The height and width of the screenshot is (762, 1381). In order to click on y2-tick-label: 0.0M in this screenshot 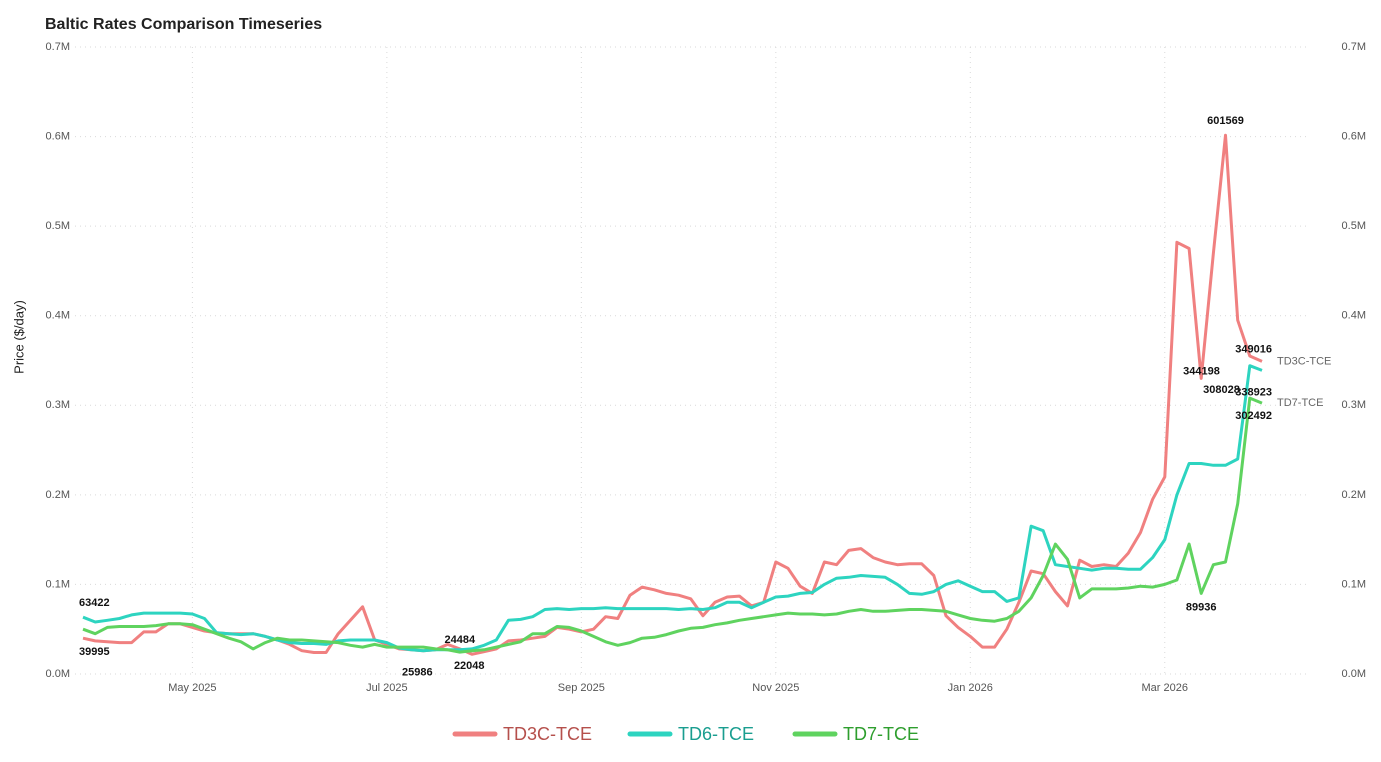, I will do `click(1354, 674)`.